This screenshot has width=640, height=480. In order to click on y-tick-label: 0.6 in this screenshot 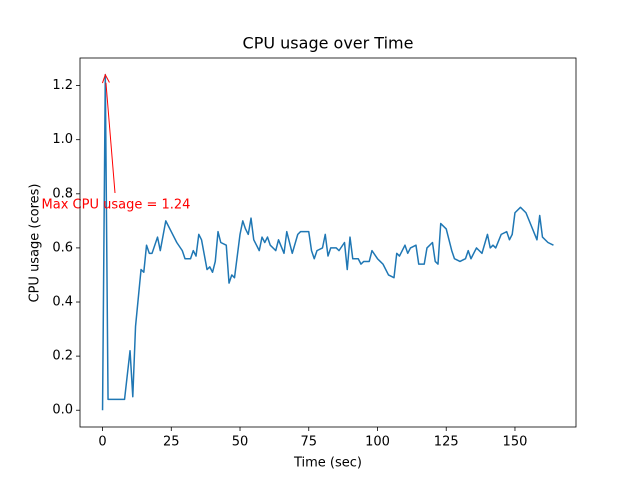, I will do `click(62, 247)`.